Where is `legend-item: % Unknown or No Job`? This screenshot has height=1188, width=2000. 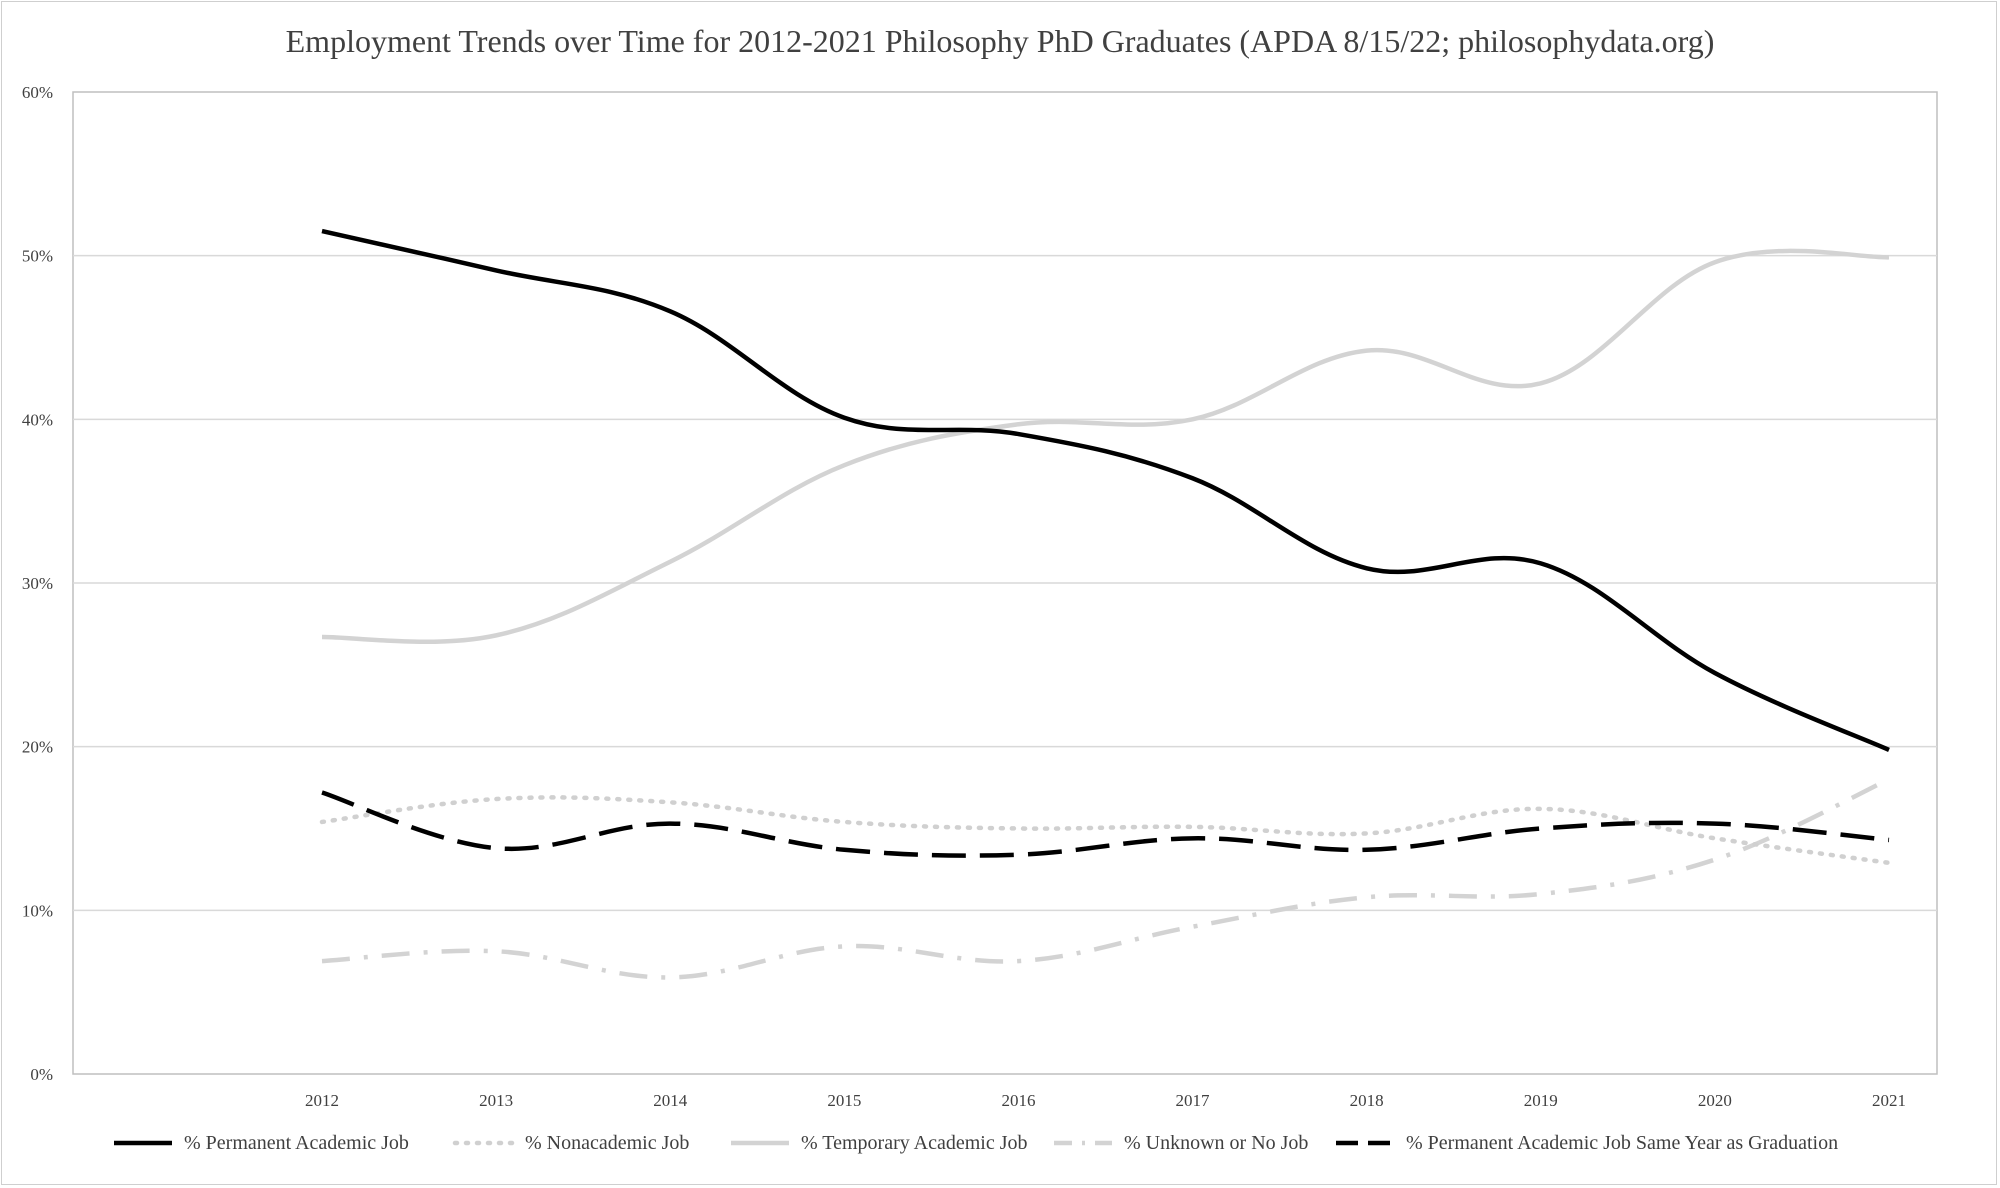 legend-item: % Unknown or No Job is located at coordinates (1181, 1143).